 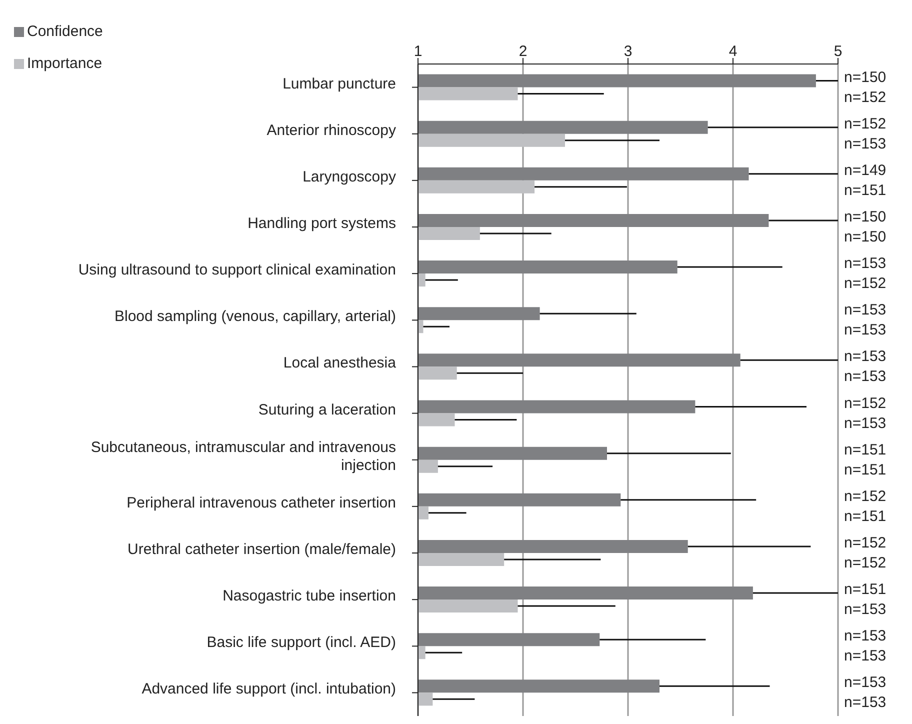 I want to click on y-tick-label: Lumbar puncture, so click(x=339, y=83).